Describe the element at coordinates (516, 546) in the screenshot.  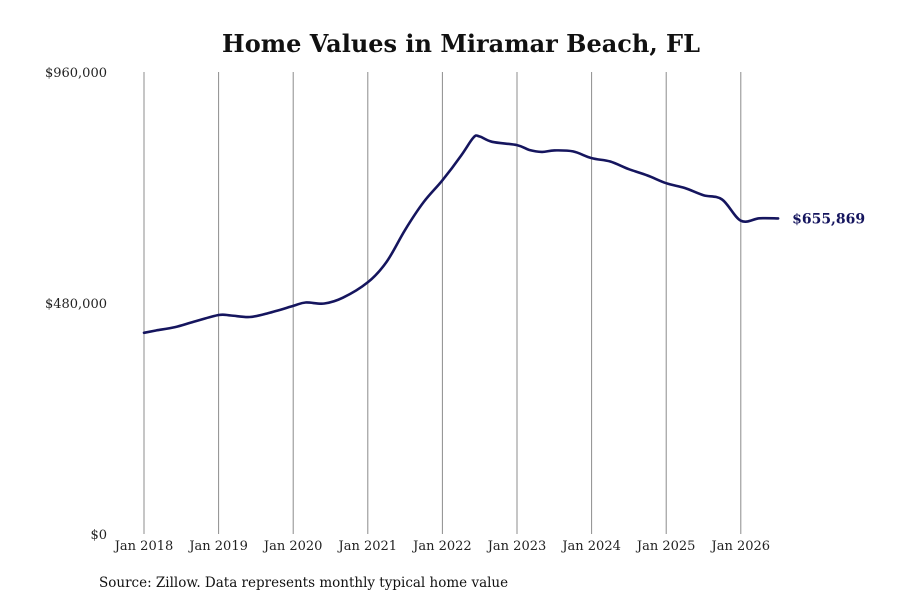
I see `x-tick-label: Jan 2023` at that location.